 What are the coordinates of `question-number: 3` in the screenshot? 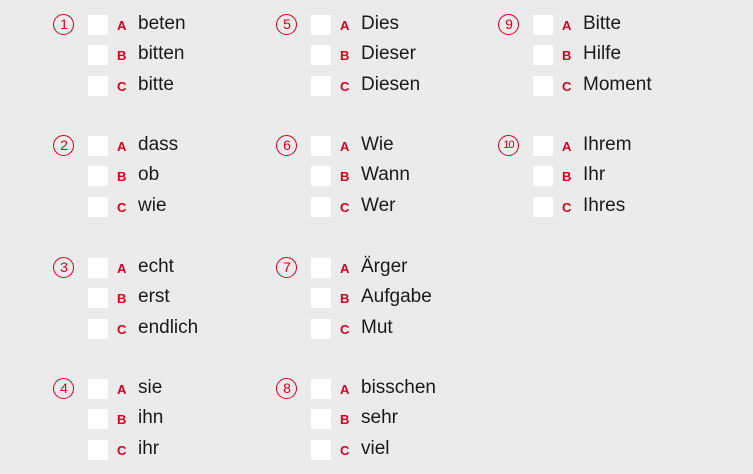 It's located at (63, 267).